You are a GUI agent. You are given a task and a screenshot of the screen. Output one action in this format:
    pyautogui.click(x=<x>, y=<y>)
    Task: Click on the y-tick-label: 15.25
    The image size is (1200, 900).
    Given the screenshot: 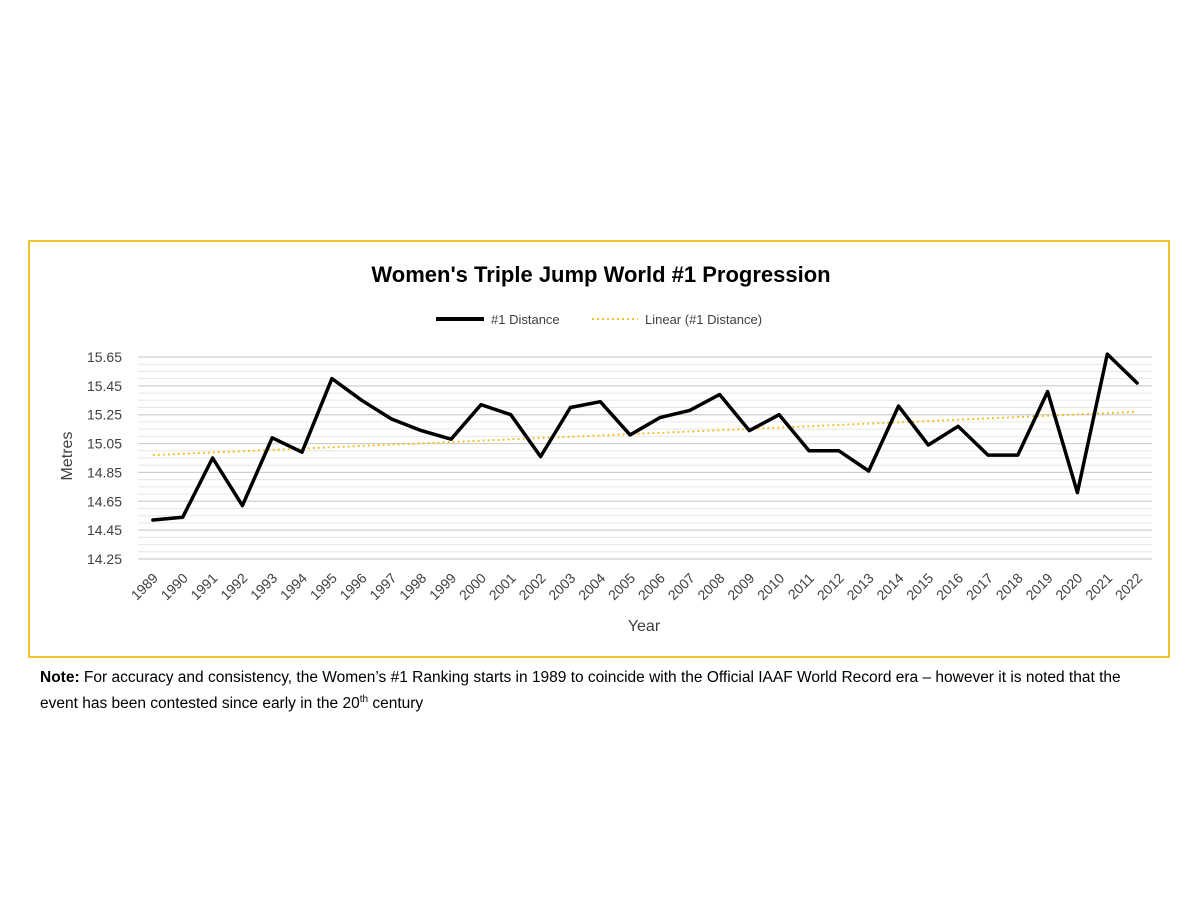 What is the action you would take?
    pyautogui.click(x=104, y=415)
    